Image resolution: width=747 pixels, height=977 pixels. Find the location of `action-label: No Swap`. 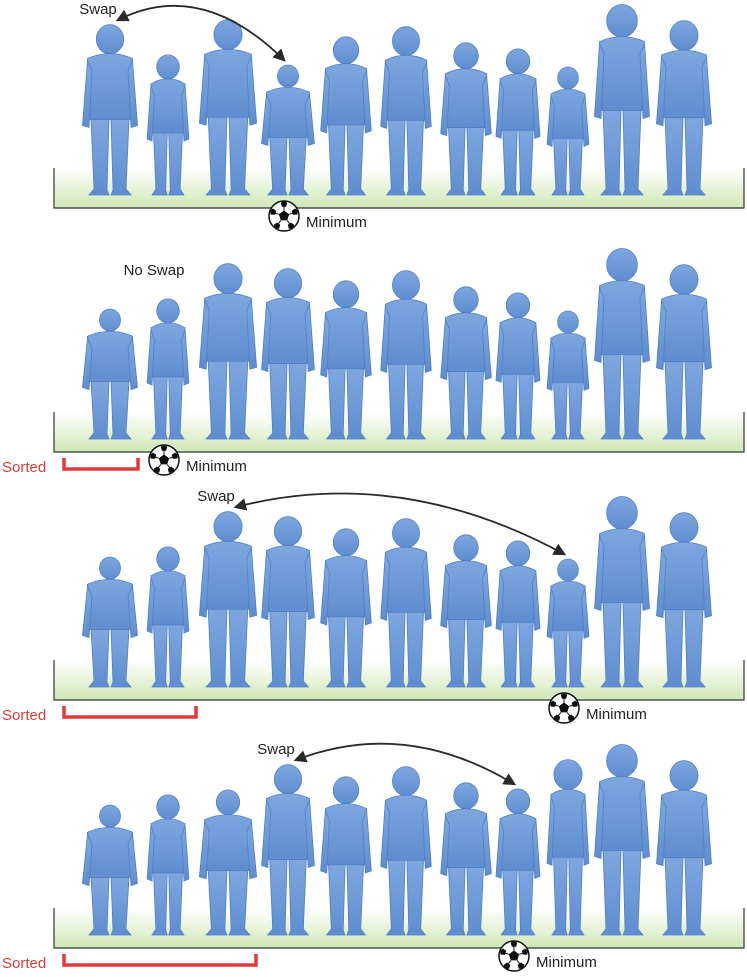

action-label: No Swap is located at coordinates (154, 270).